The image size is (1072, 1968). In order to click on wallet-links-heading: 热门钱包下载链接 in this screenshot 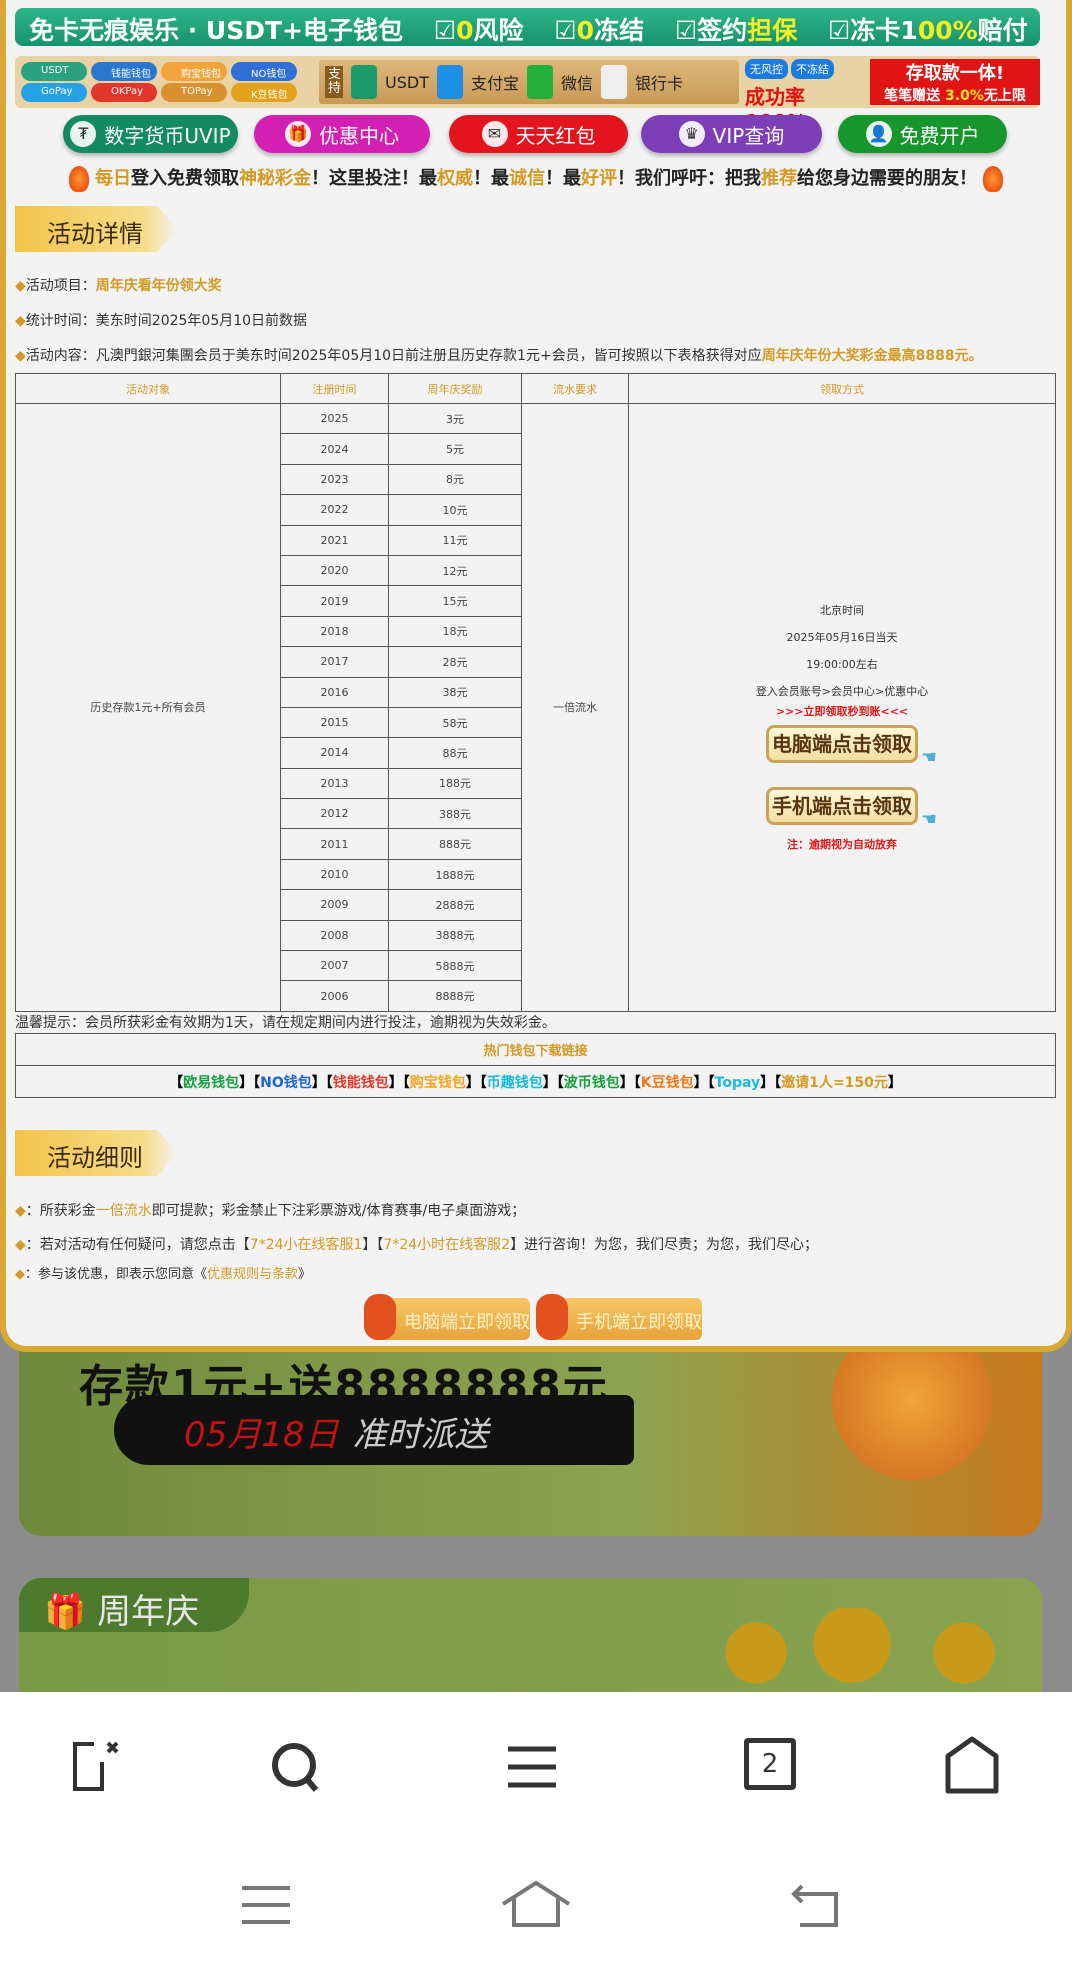, I will do `click(535, 1049)`.